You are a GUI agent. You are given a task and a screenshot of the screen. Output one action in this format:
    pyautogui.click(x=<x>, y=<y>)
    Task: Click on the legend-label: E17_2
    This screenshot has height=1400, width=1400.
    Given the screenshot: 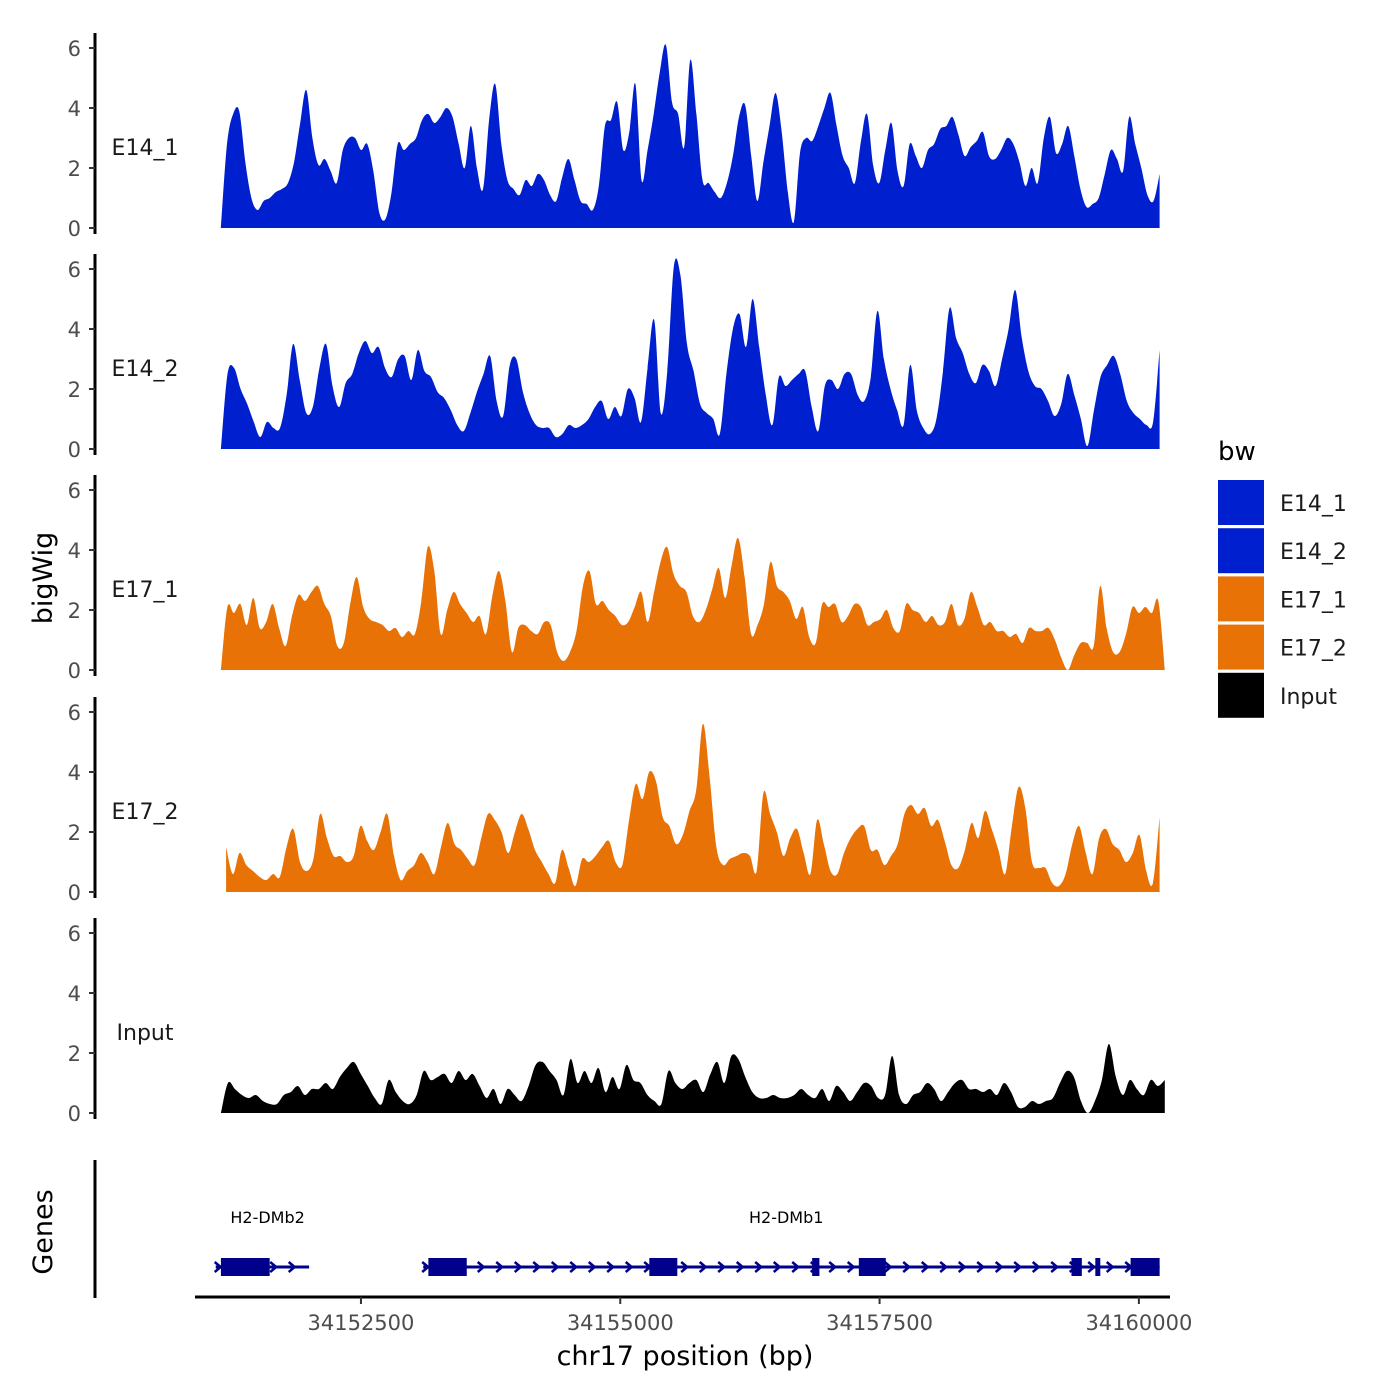 What is the action you would take?
    pyautogui.click(x=1313, y=649)
    